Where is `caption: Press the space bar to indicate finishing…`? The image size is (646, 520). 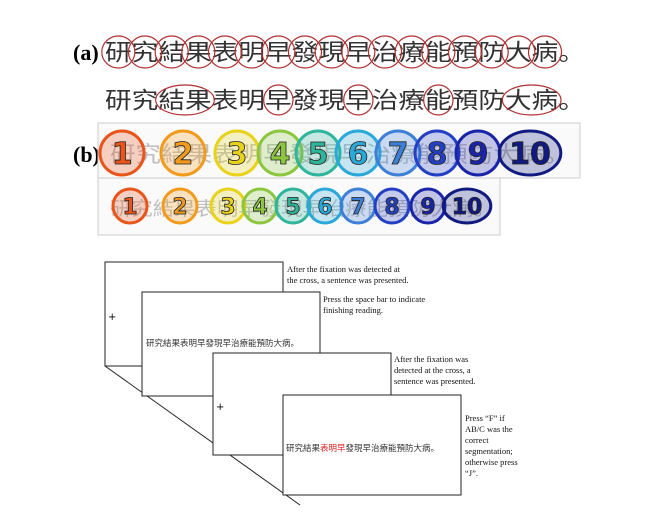
caption: Press the space bar to indicate finishing… is located at coordinates (374, 304).